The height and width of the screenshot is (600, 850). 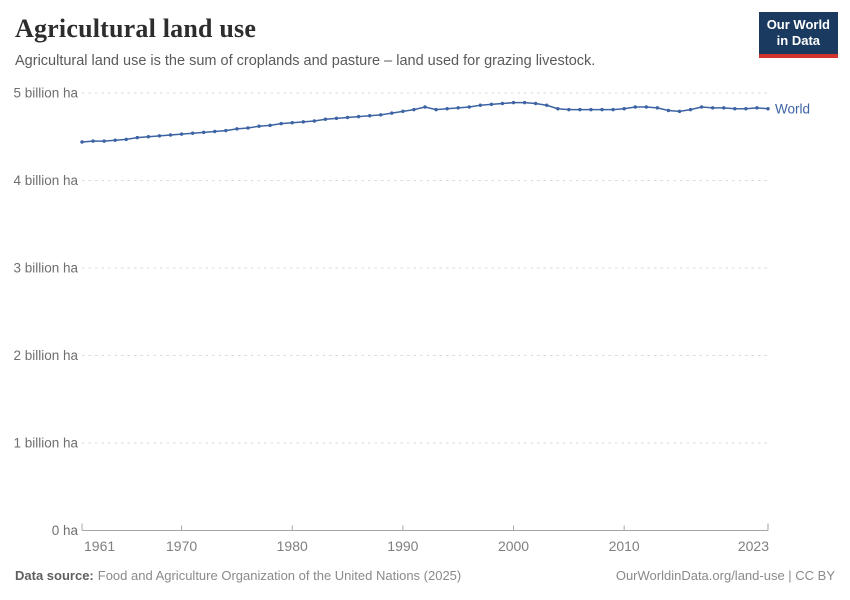 I want to click on x-tick-label: 2023, so click(x=753, y=546).